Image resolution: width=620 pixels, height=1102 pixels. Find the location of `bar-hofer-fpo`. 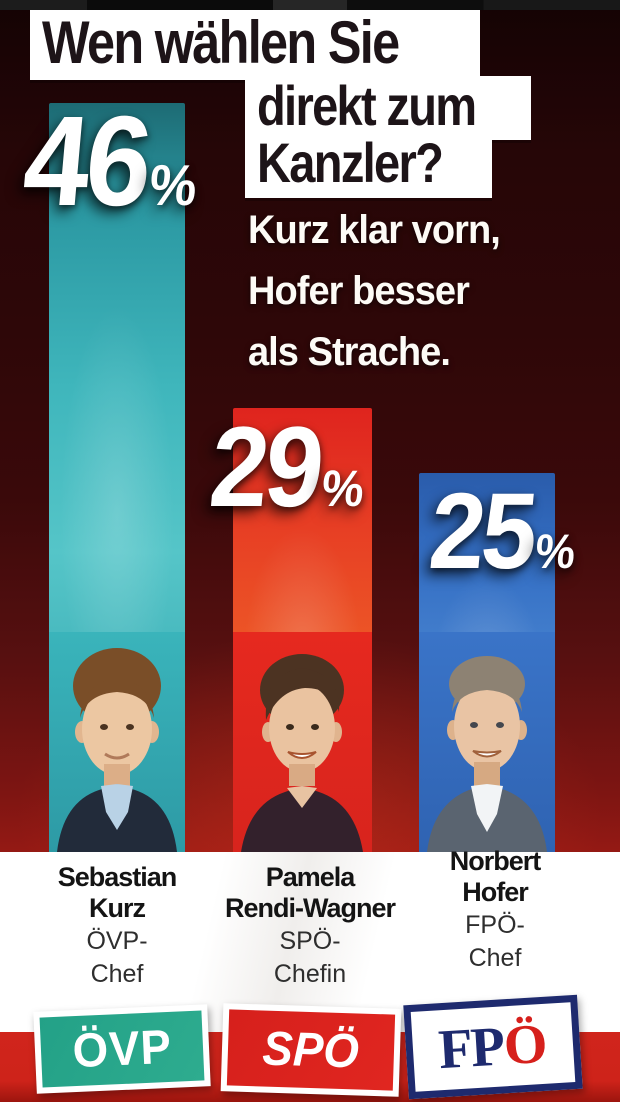

bar-hofer-fpo is located at coordinates (487, 662).